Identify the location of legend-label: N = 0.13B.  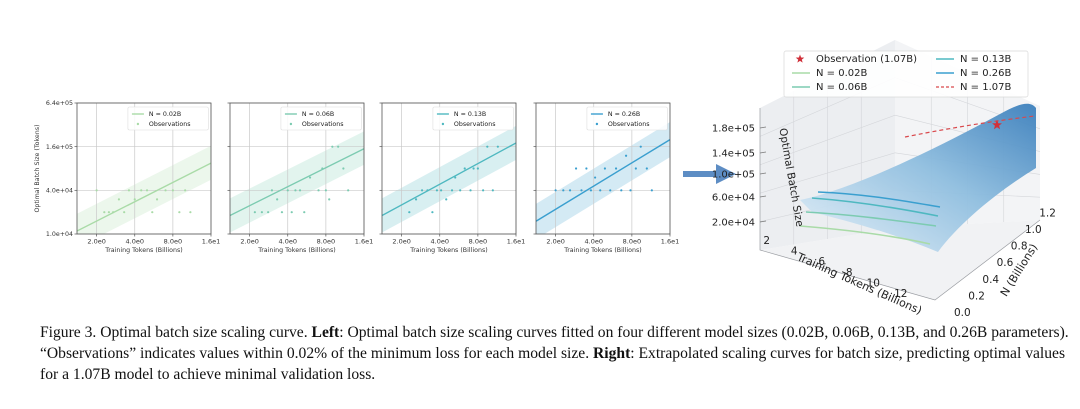
(985, 59).